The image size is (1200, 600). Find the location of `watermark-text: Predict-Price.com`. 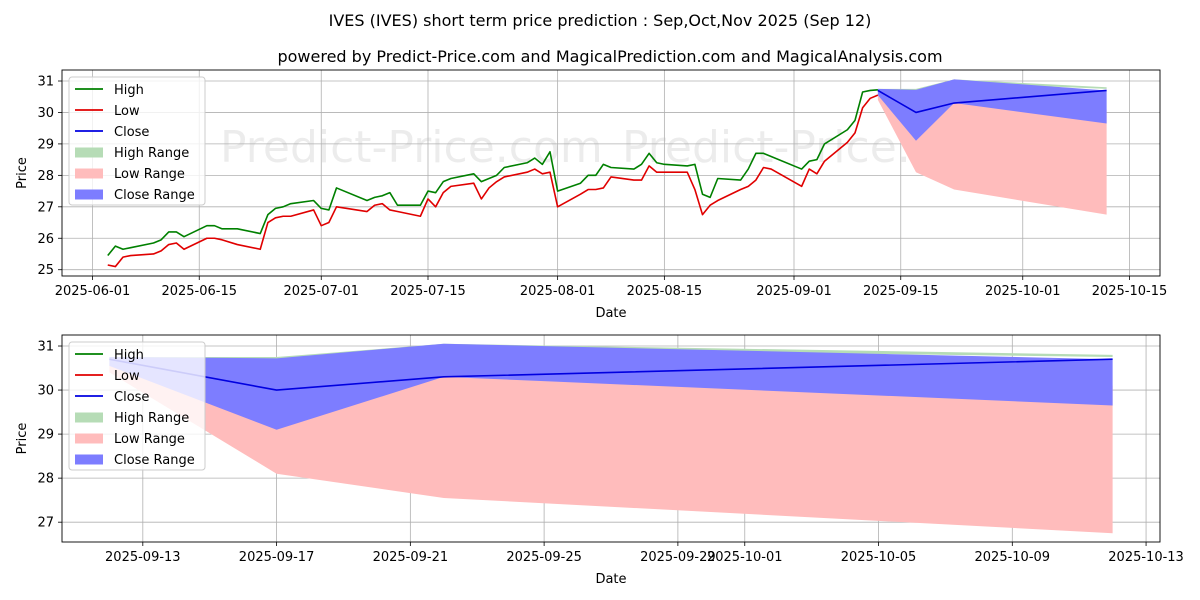

watermark-text: Predict-Price.com is located at coordinates (411, 147).